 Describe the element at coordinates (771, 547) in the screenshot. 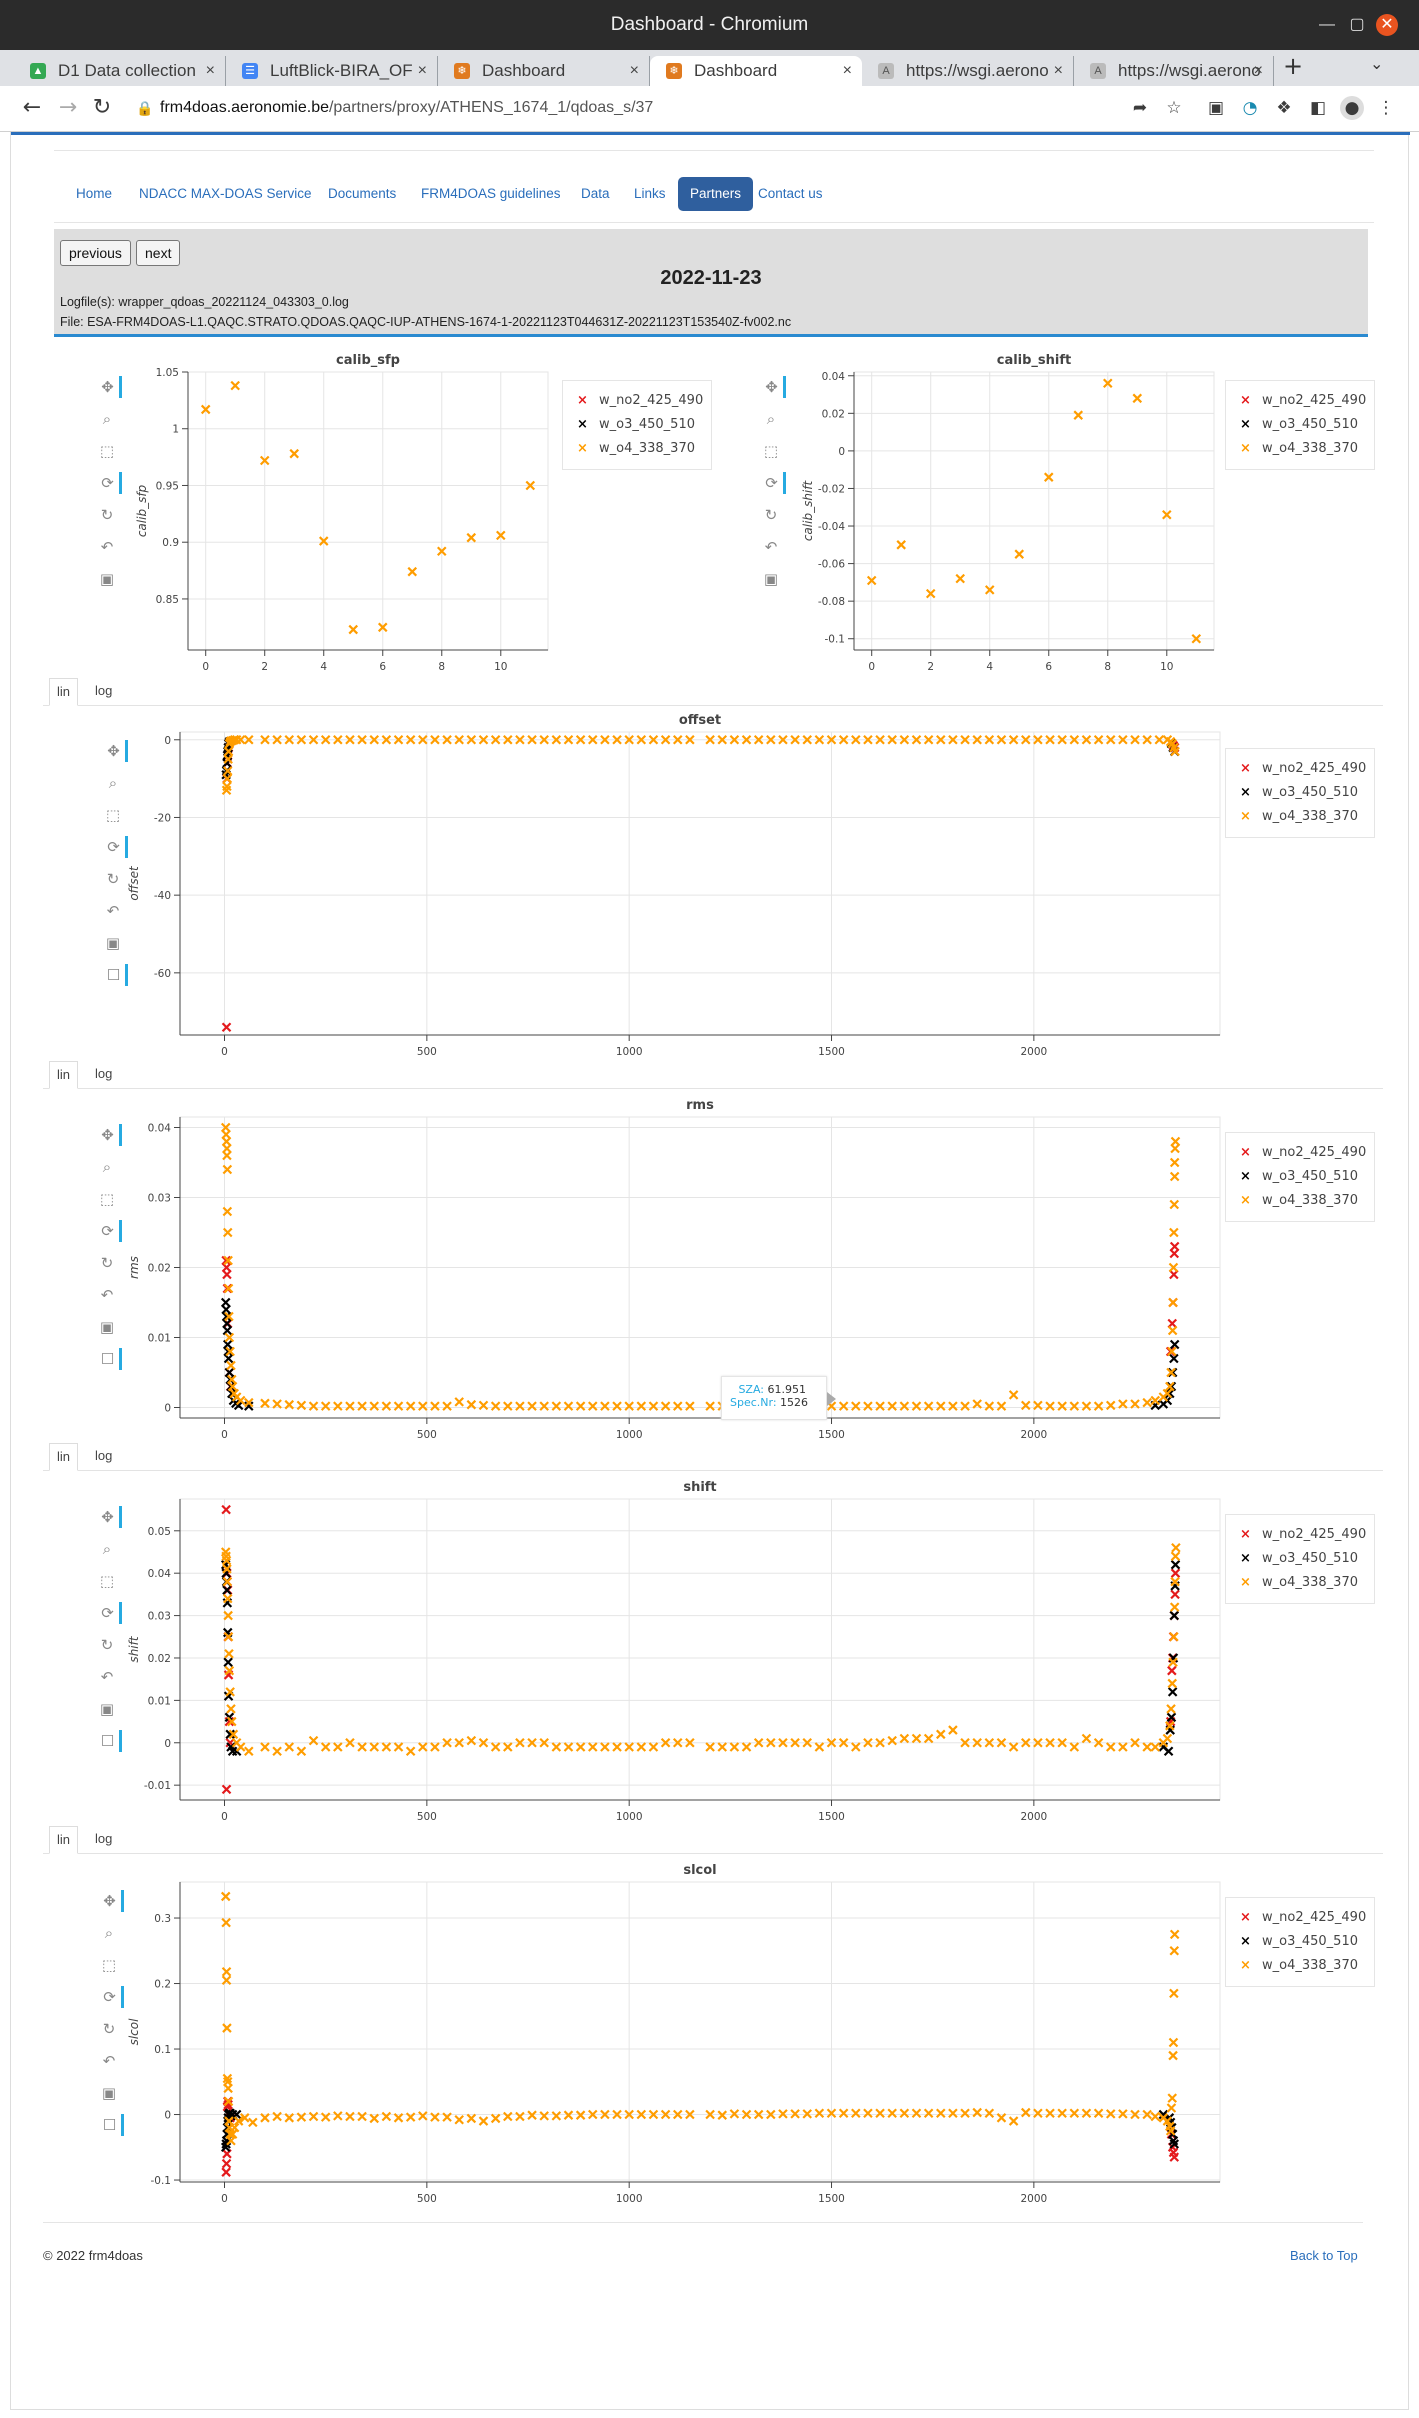

I see `undo-icon: ↶` at that location.